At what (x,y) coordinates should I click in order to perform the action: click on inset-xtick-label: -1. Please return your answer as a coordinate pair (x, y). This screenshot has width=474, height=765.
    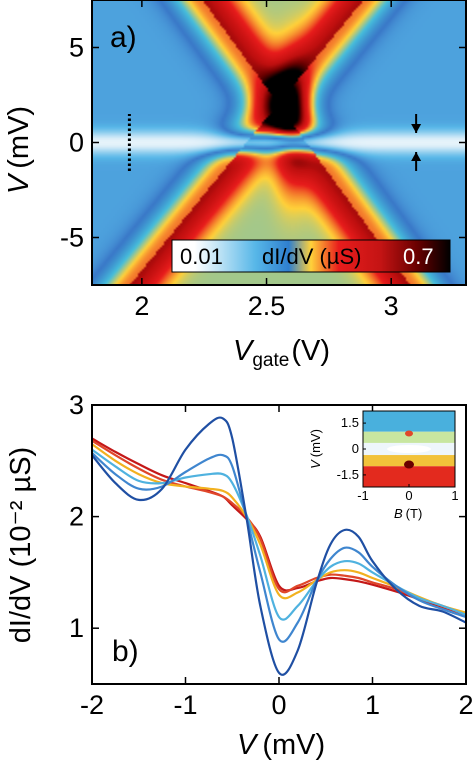
    Looking at the image, I should click on (363, 495).